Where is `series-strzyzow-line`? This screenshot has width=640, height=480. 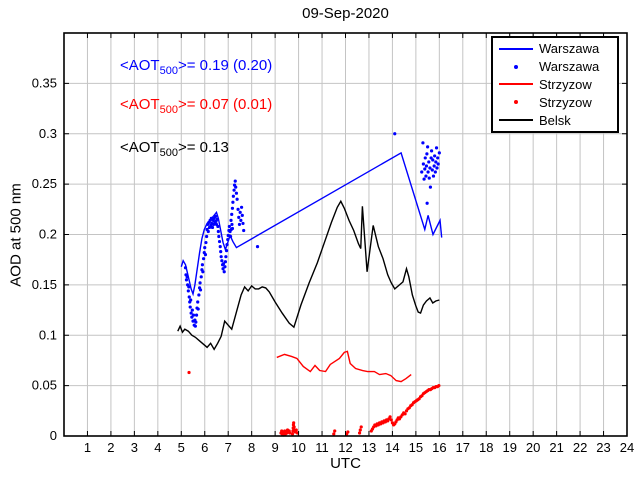
series-strzyzow-line is located at coordinates (344, 366).